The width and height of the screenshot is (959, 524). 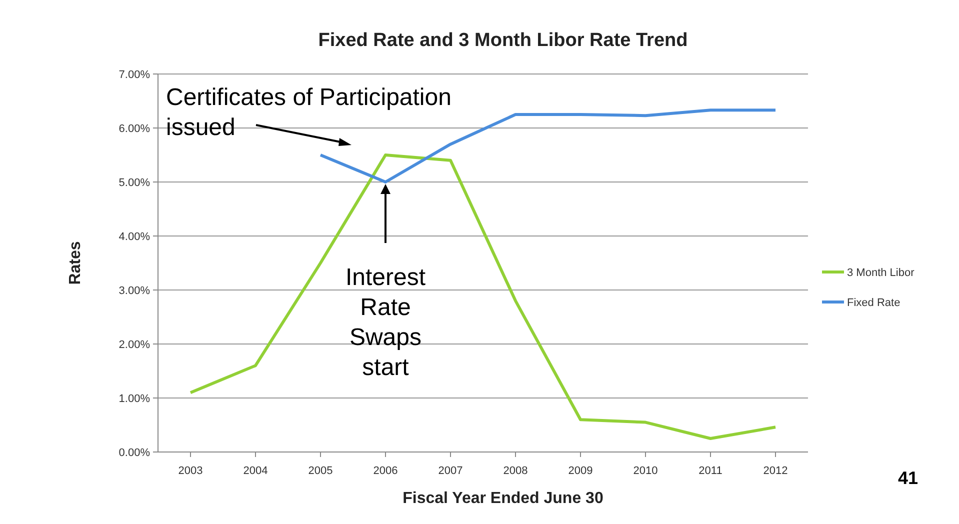 What do you see at coordinates (134, 291) in the screenshot?
I see `y-tick-label: 3.00%` at bounding box center [134, 291].